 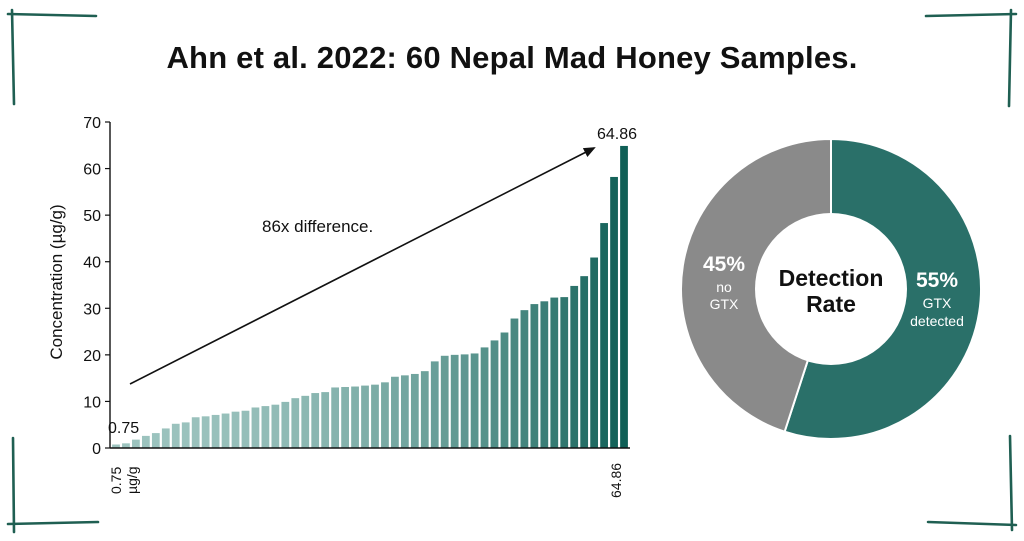 What do you see at coordinates (616, 480) in the screenshot?
I see `x-tick-last-value: 64.86` at bounding box center [616, 480].